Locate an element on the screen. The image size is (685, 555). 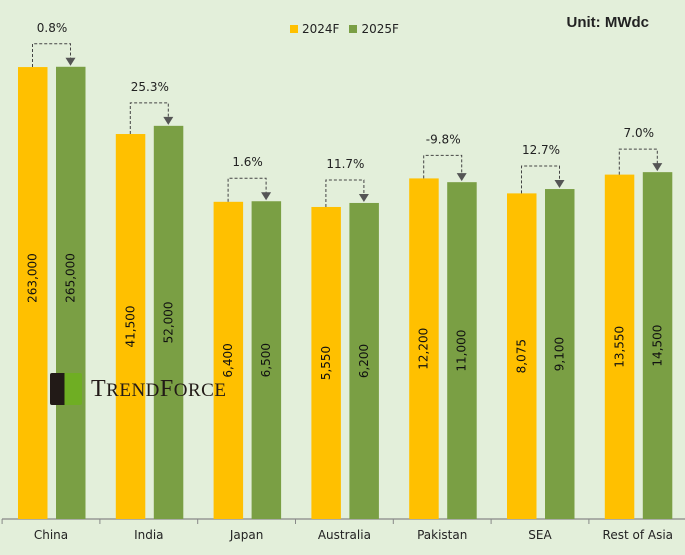
bar-2025f-china is located at coordinates (71, 293).